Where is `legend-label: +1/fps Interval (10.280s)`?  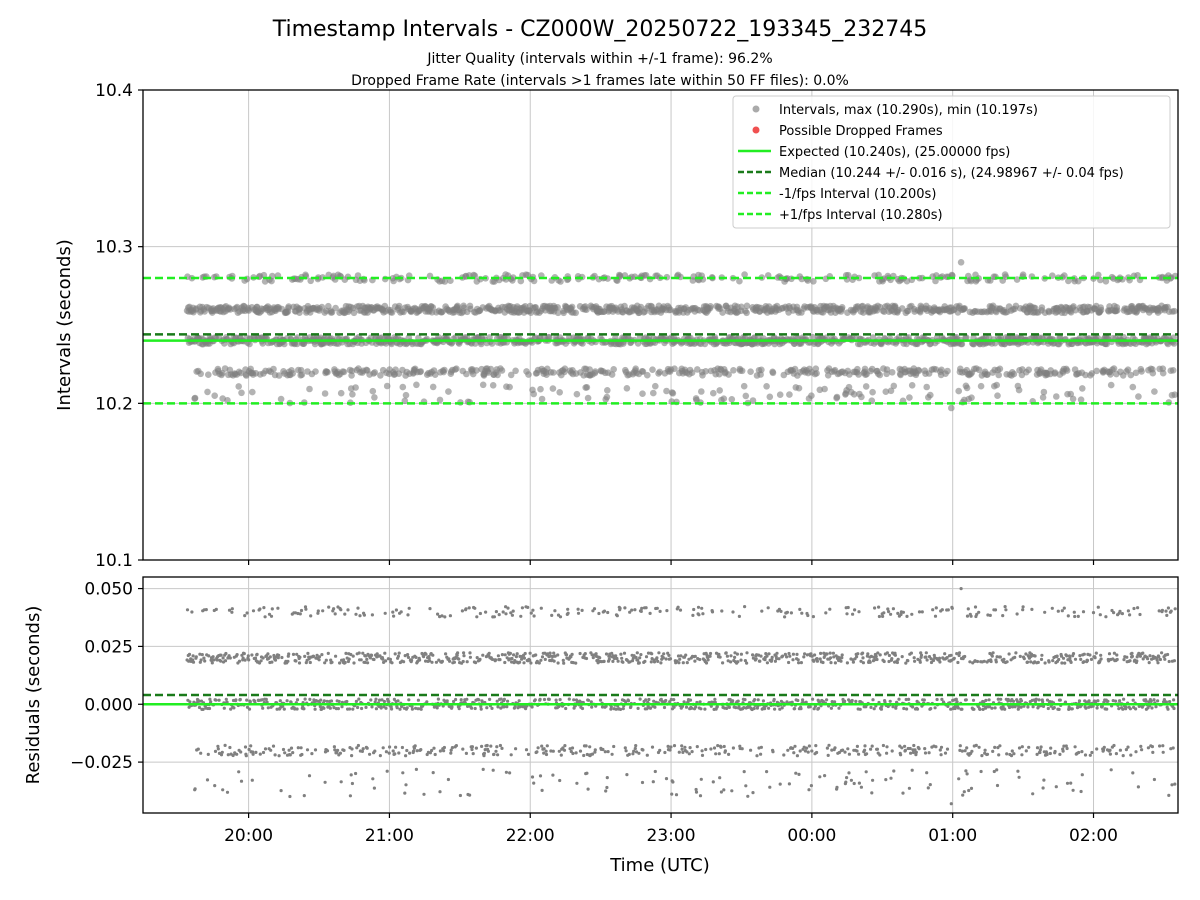 legend-label: +1/fps Interval (10.280s) is located at coordinates (861, 215).